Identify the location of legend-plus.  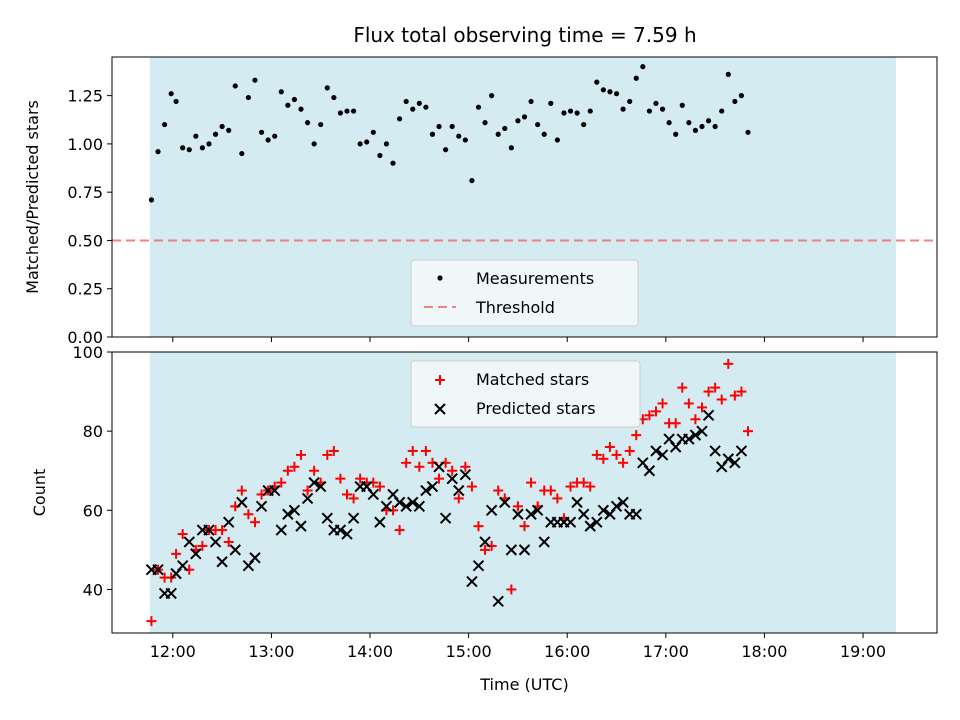
(440, 380).